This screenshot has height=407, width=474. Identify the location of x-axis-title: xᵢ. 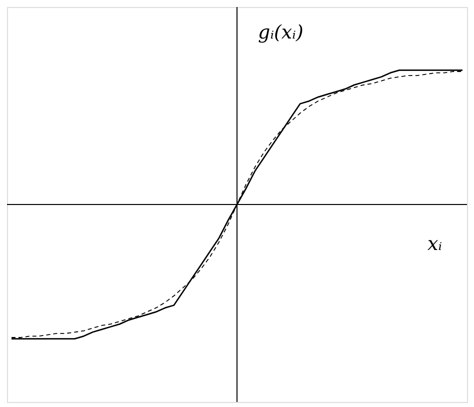
(435, 244).